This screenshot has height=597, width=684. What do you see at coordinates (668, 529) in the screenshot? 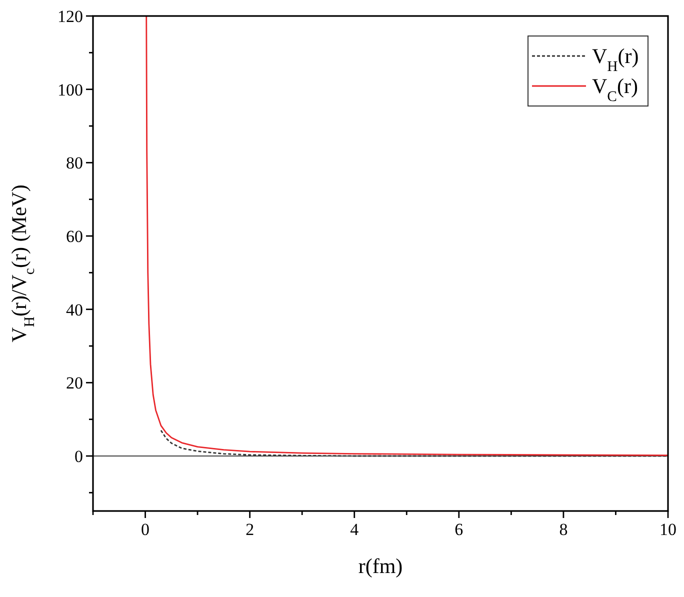
I see `x-tick-label: 10` at bounding box center [668, 529].